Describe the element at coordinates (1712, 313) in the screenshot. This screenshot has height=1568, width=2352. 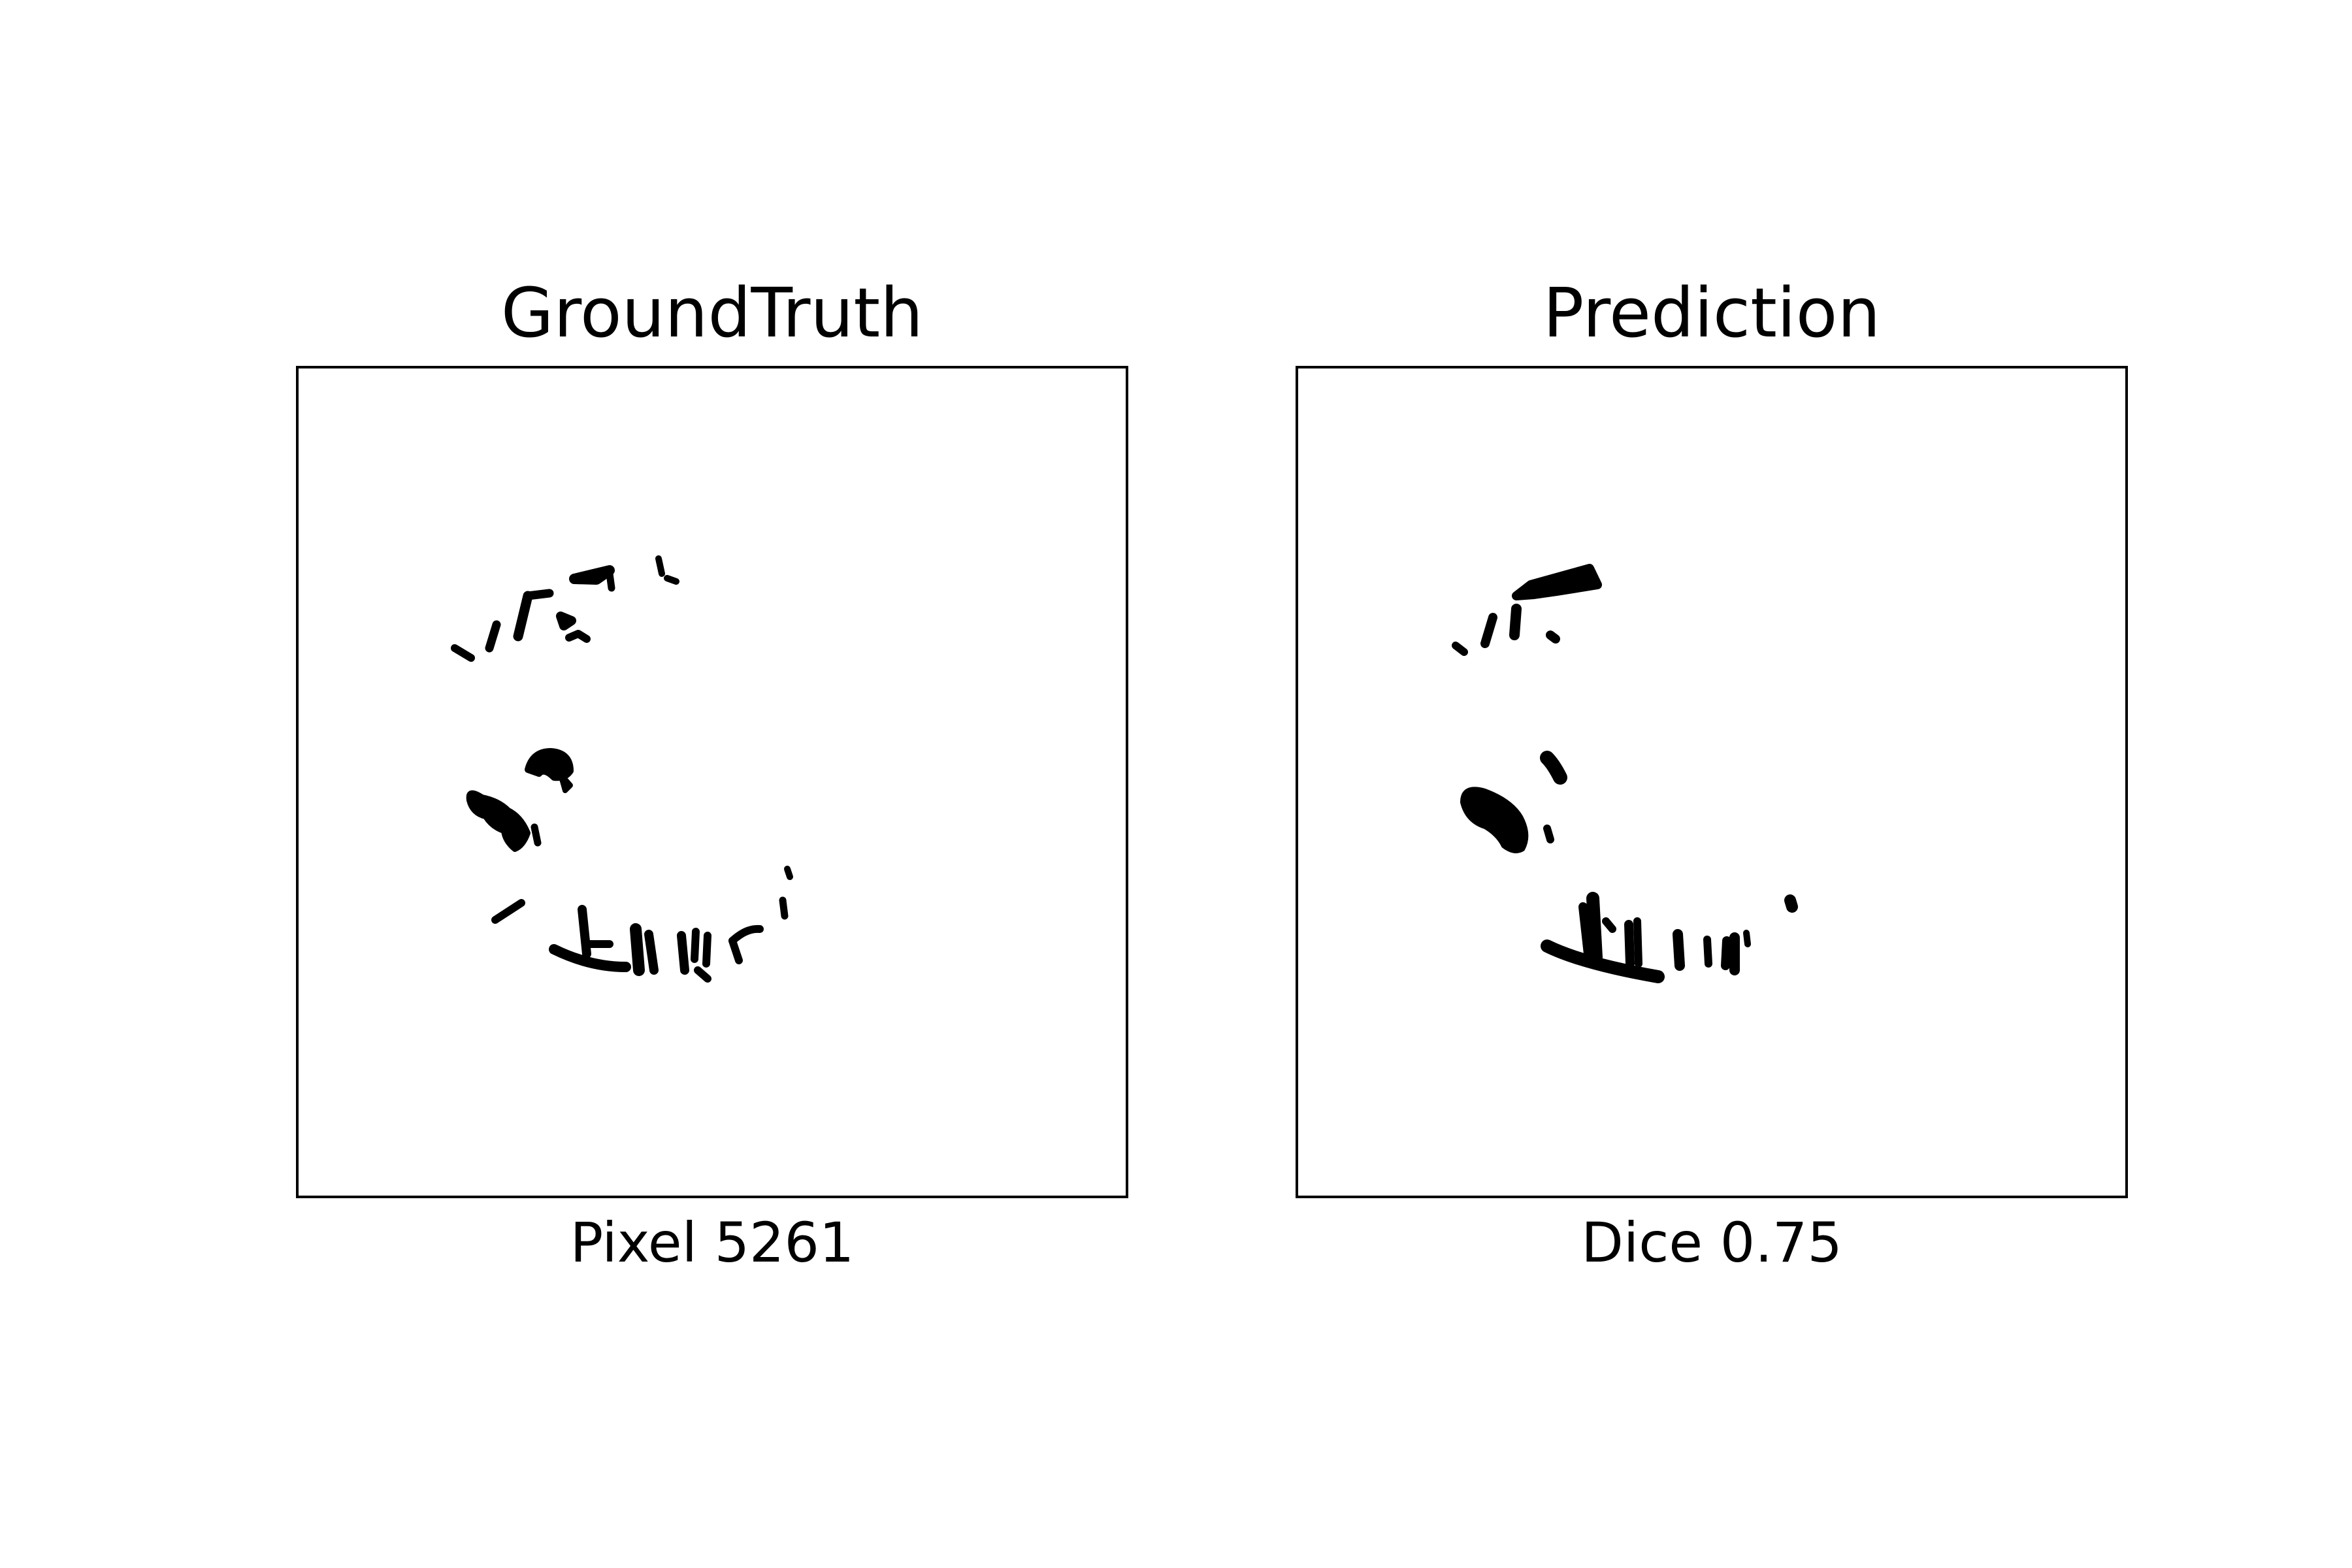
I see `prediction-title: Prediction` at that location.